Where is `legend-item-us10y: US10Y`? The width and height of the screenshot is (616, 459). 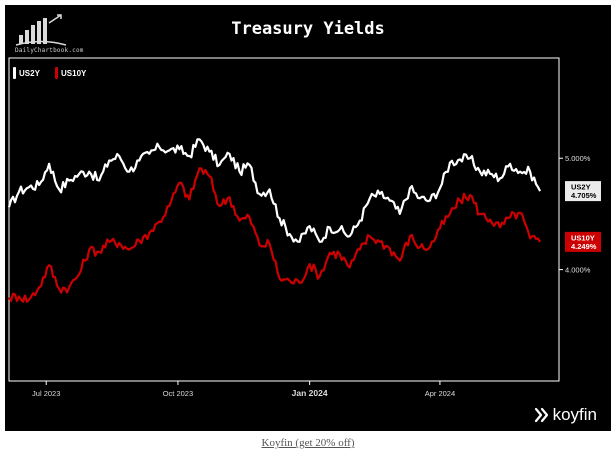
legend-item-us10y: US10Y is located at coordinates (70, 73).